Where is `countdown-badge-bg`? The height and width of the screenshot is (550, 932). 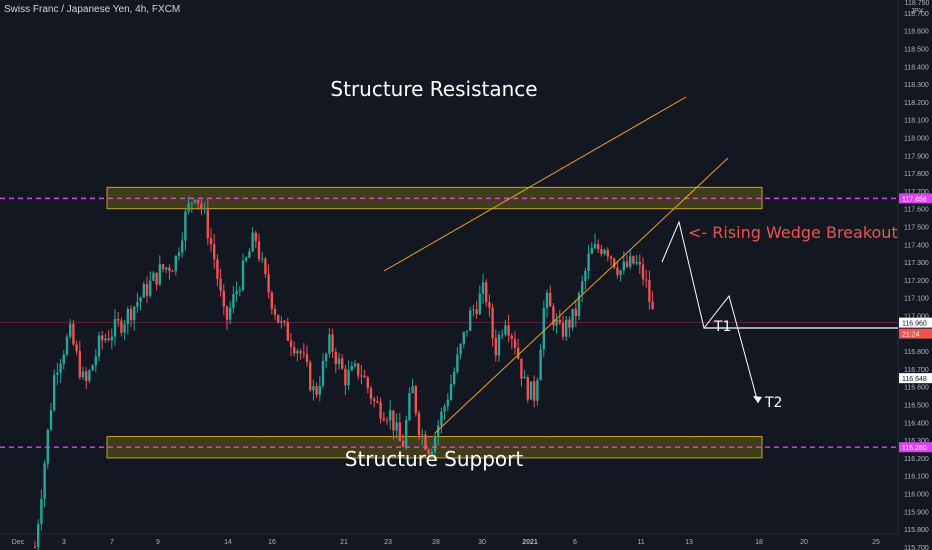
countdown-badge-bg is located at coordinates (915, 333).